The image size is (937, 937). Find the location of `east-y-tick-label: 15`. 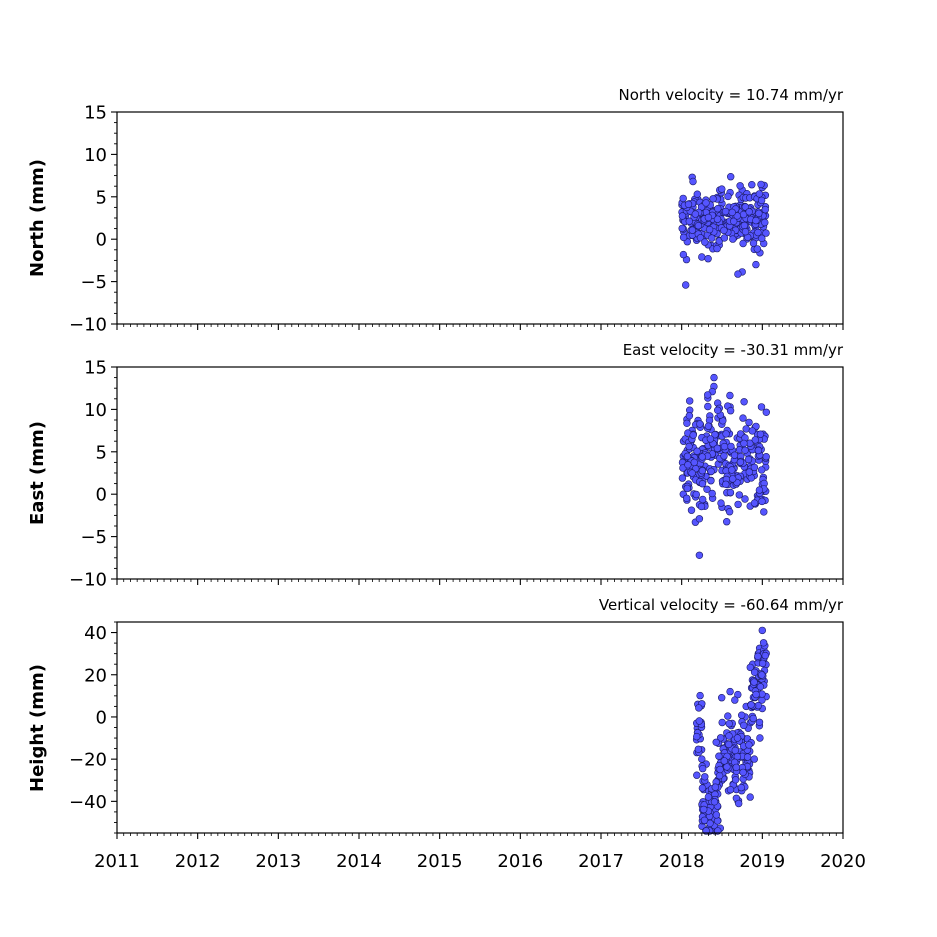

east-y-tick-label: 15 is located at coordinates (95, 368).